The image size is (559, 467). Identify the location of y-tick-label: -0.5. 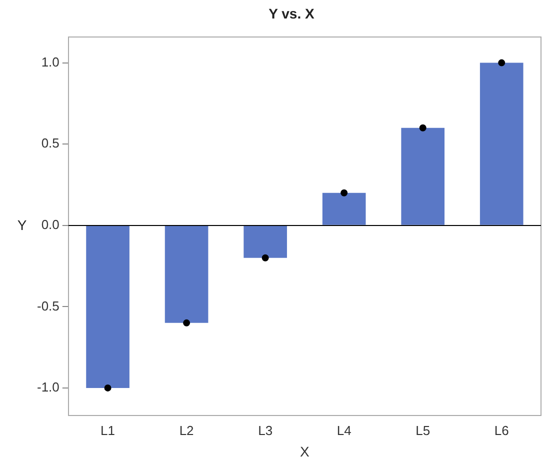
(48, 306).